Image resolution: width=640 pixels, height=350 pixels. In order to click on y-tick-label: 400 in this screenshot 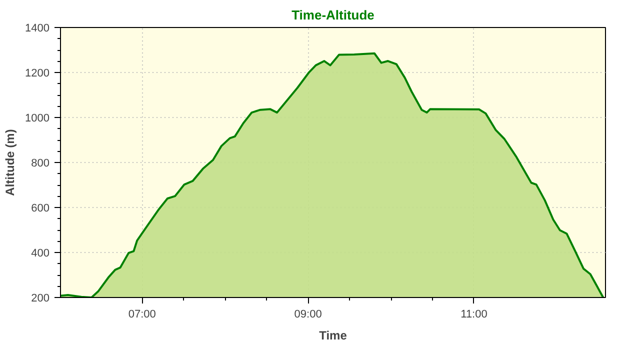, I will do `click(40, 254)`.